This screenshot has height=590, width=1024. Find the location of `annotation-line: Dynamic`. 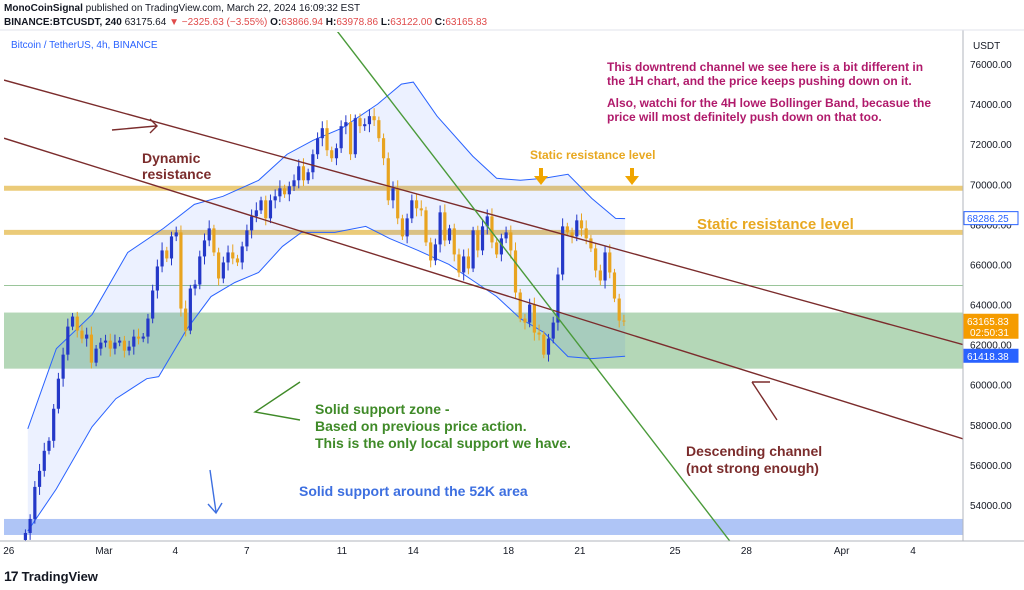

annotation-line: Dynamic is located at coordinates (171, 158).